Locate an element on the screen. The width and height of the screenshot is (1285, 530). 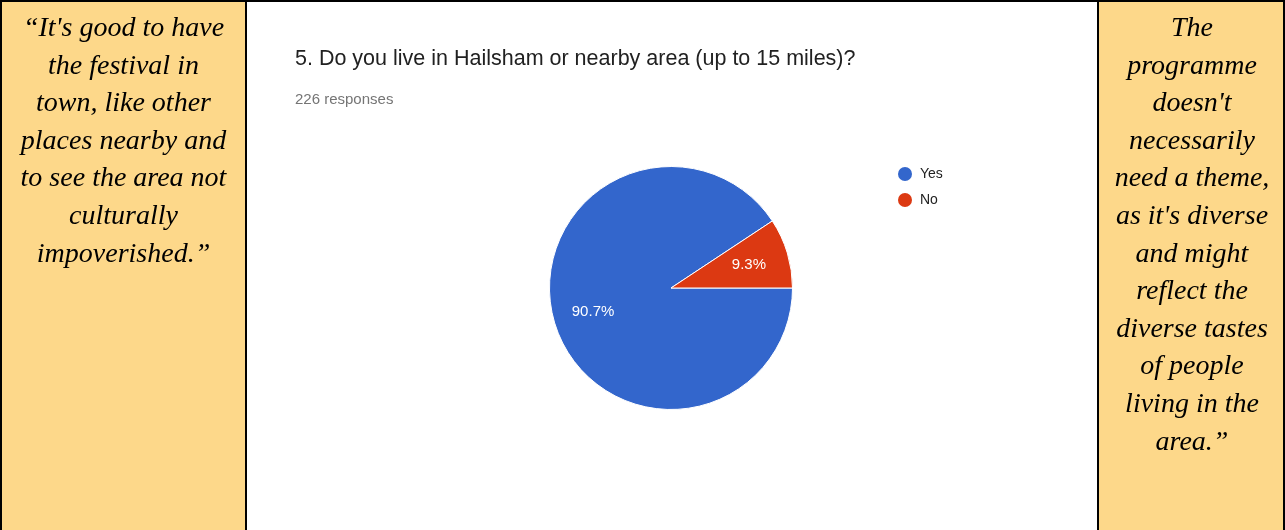
legend-label: Yes is located at coordinates (931, 172).